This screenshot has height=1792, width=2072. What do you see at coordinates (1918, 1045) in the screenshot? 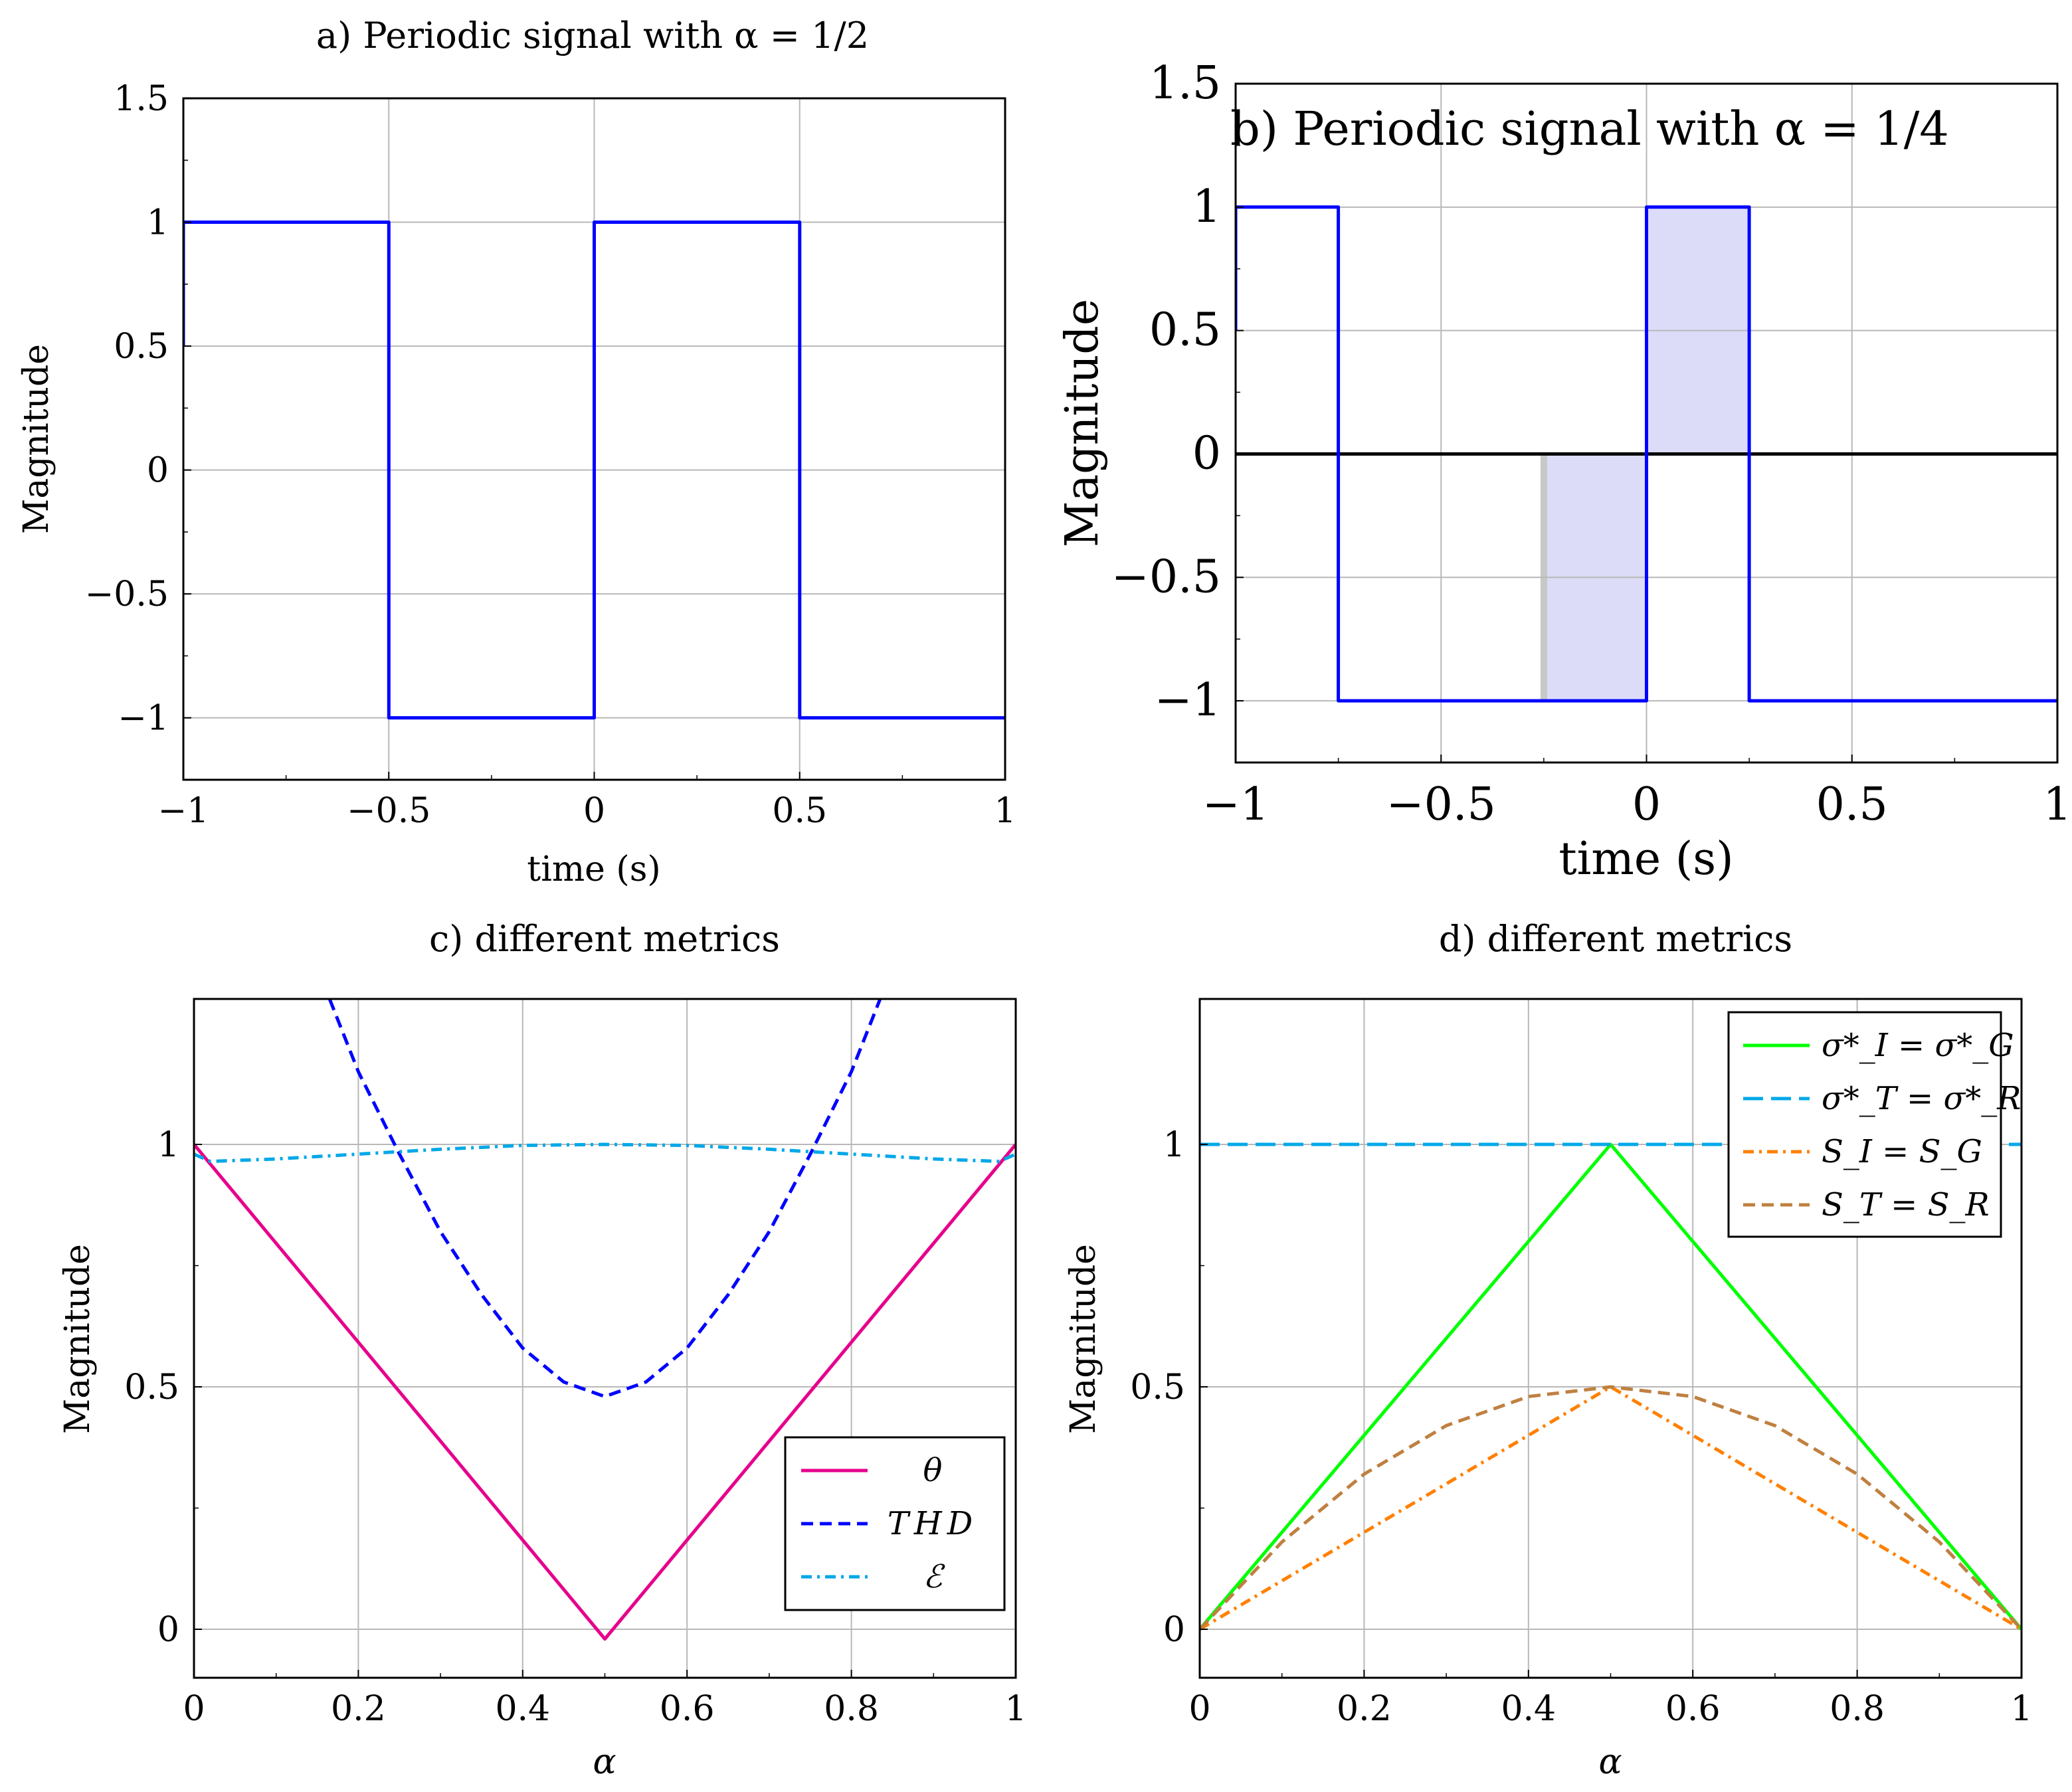
I see `legend-label-sigma-ig: σ*_I = σ*_G` at bounding box center [1918, 1045].